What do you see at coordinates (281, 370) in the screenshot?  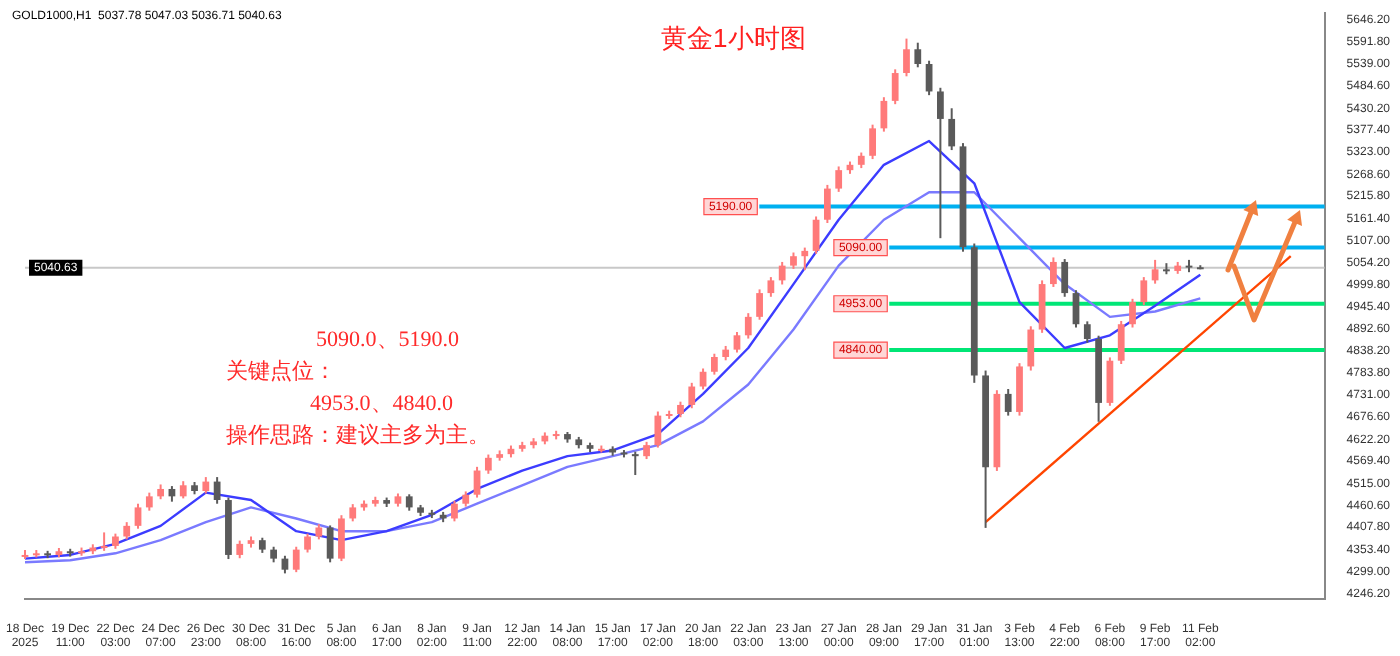 I see `annotation: 关键点位：` at bounding box center [281, 370].